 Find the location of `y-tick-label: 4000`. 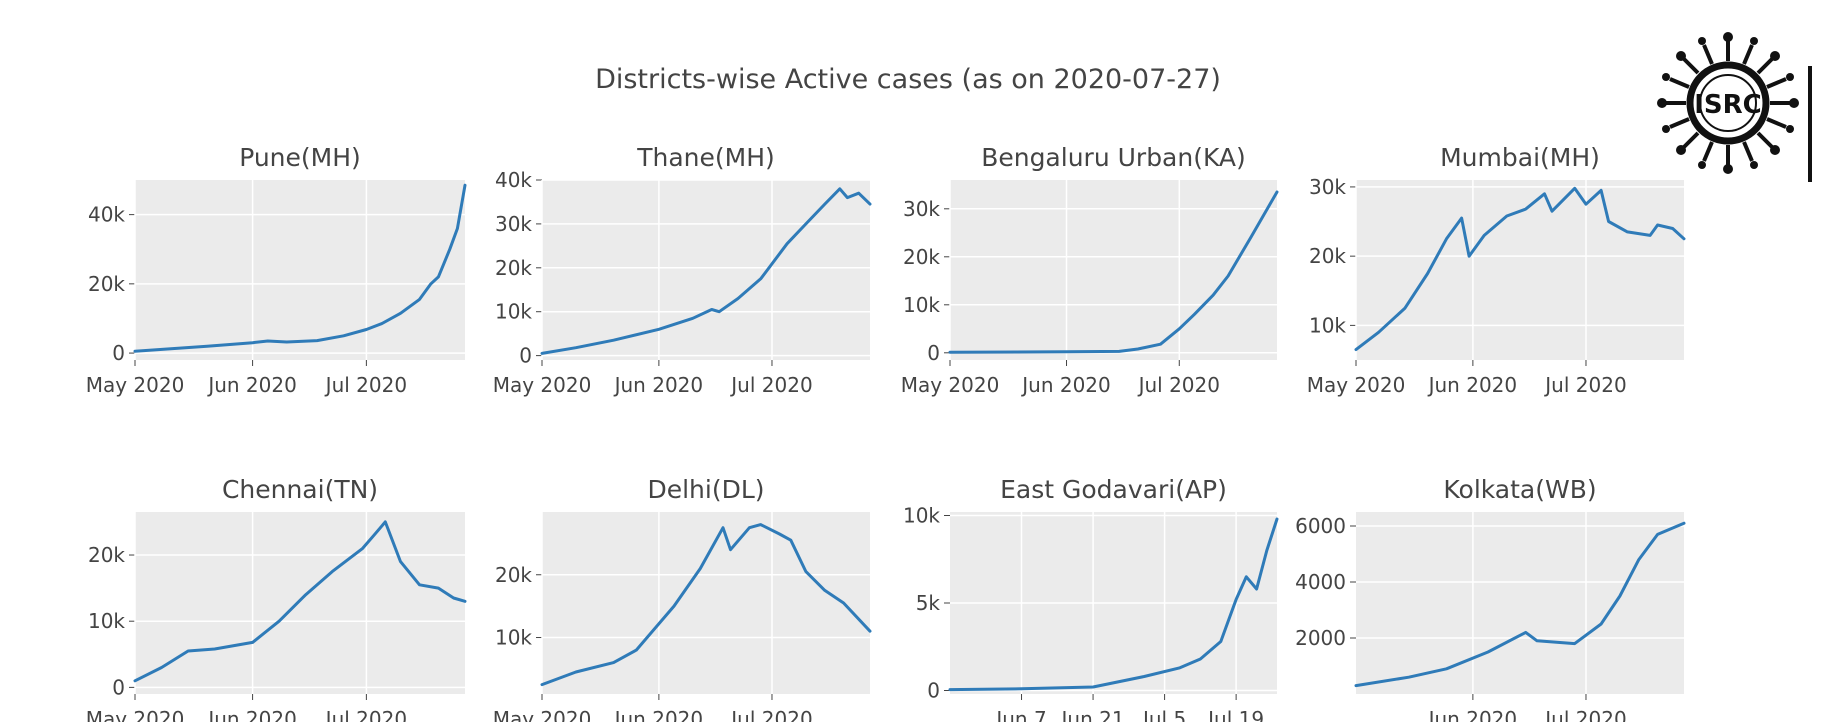

y-tick-label: 4000 is located at coordinates (1320, 582).